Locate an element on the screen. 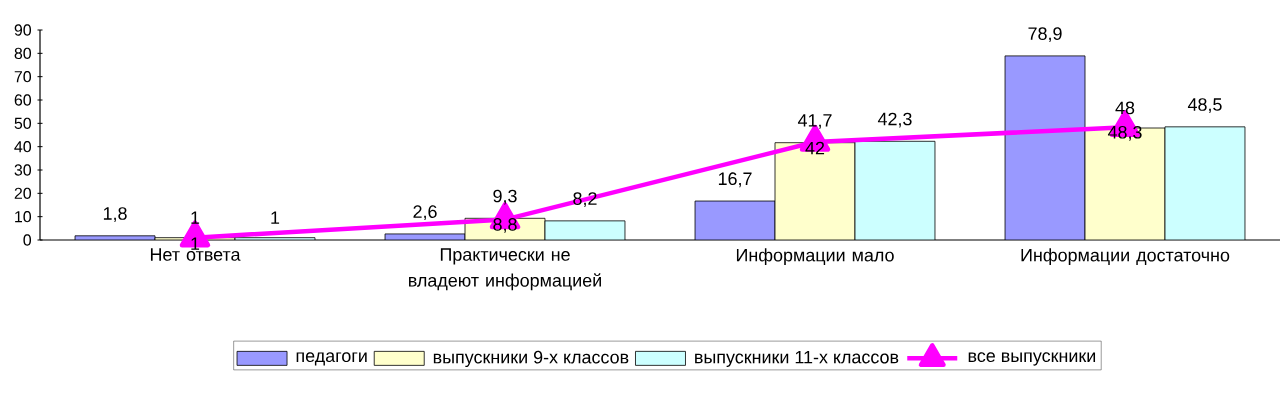 The width and height of the screenshot is (1288, 405). data-label: 1,8 is located at coordinates (115, 214).